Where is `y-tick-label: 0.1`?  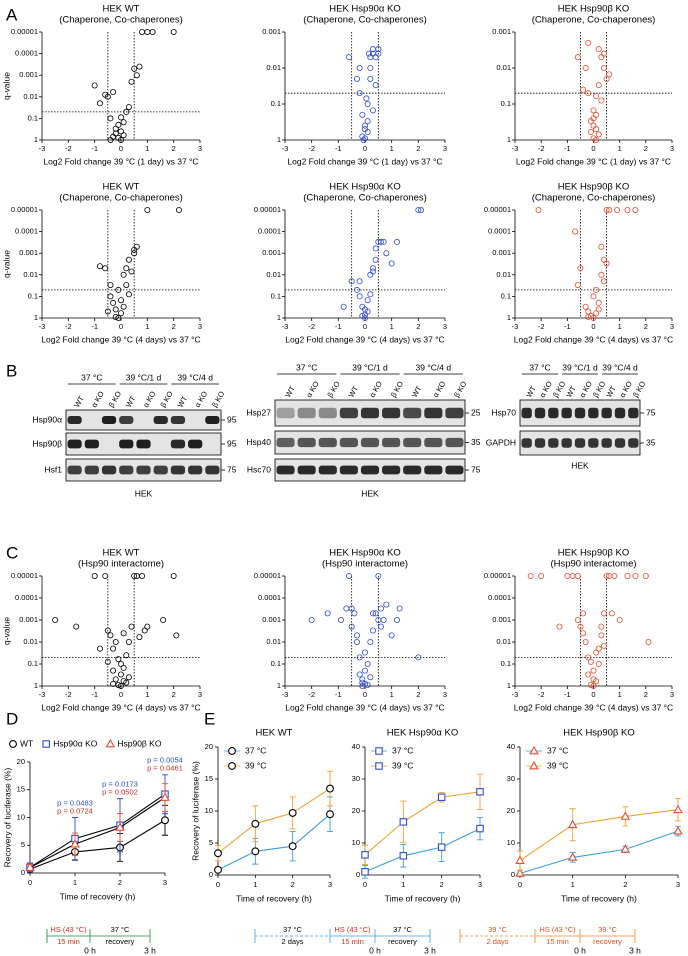
y-tick-label: 0.1 is located at coordinates (276, 295).